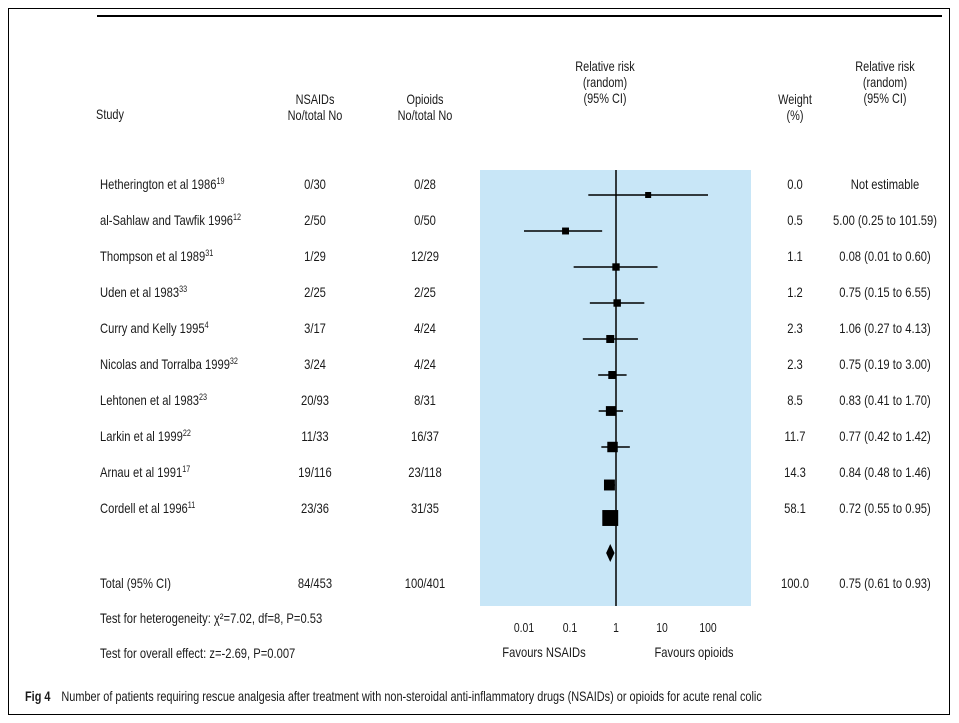 The height and width of the screenshot is (723, 959). What do you see at coordinates (795, 472) in the screenshot?
I see `study-weight: 14.3` at bounding box center [795, 472].